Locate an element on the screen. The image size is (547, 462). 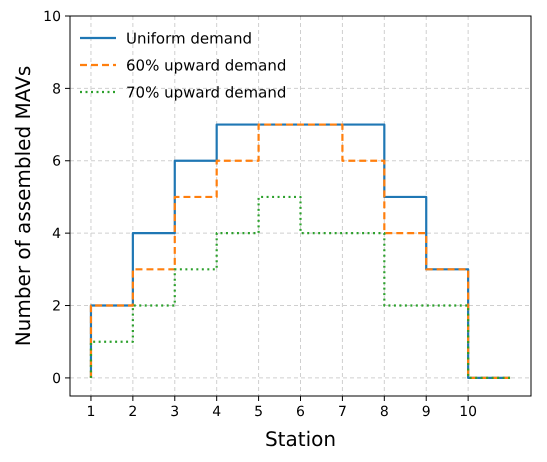
x-axis-title: Station is located at coordinates (300, 439).